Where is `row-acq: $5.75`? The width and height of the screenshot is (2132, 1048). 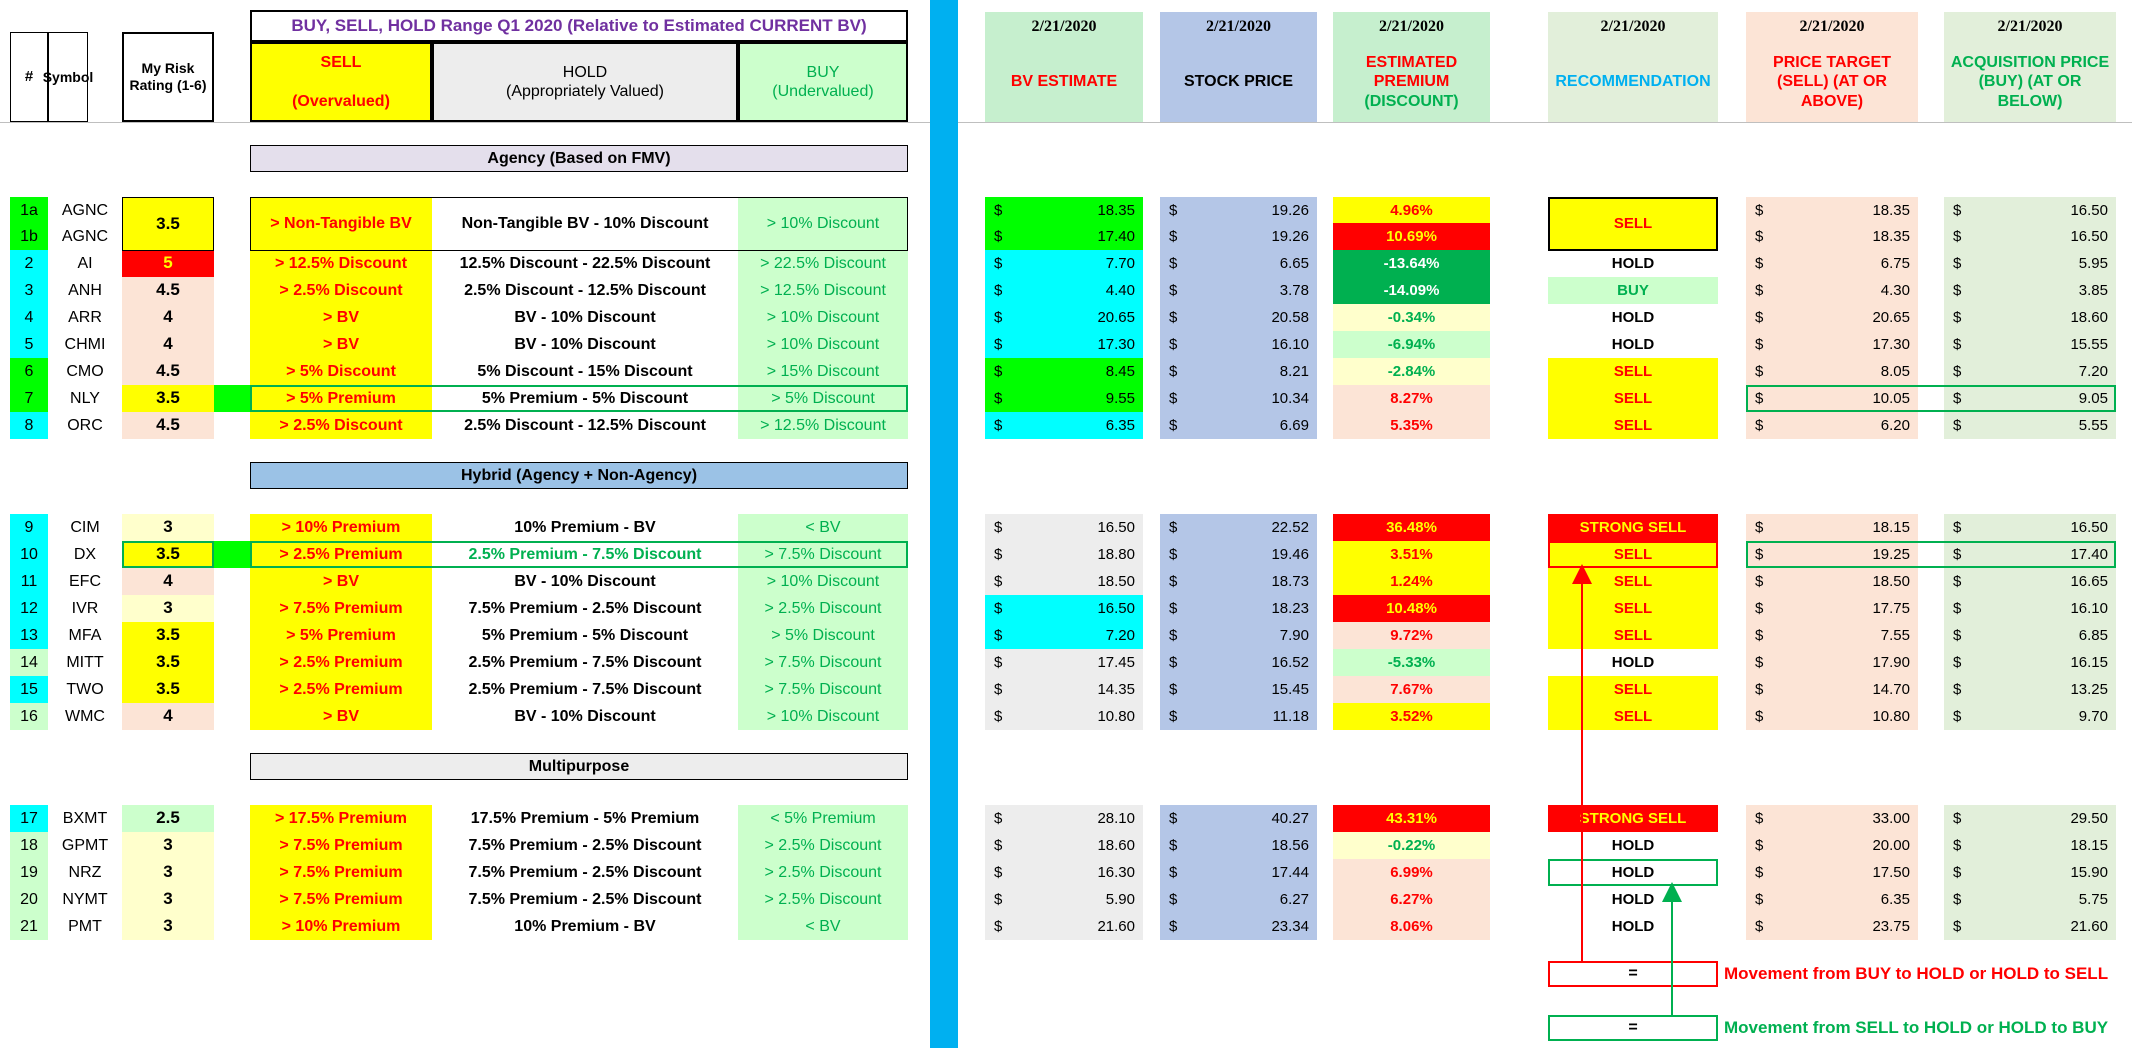 row-acq: $5.75 is located at coordinates (2030, 899).